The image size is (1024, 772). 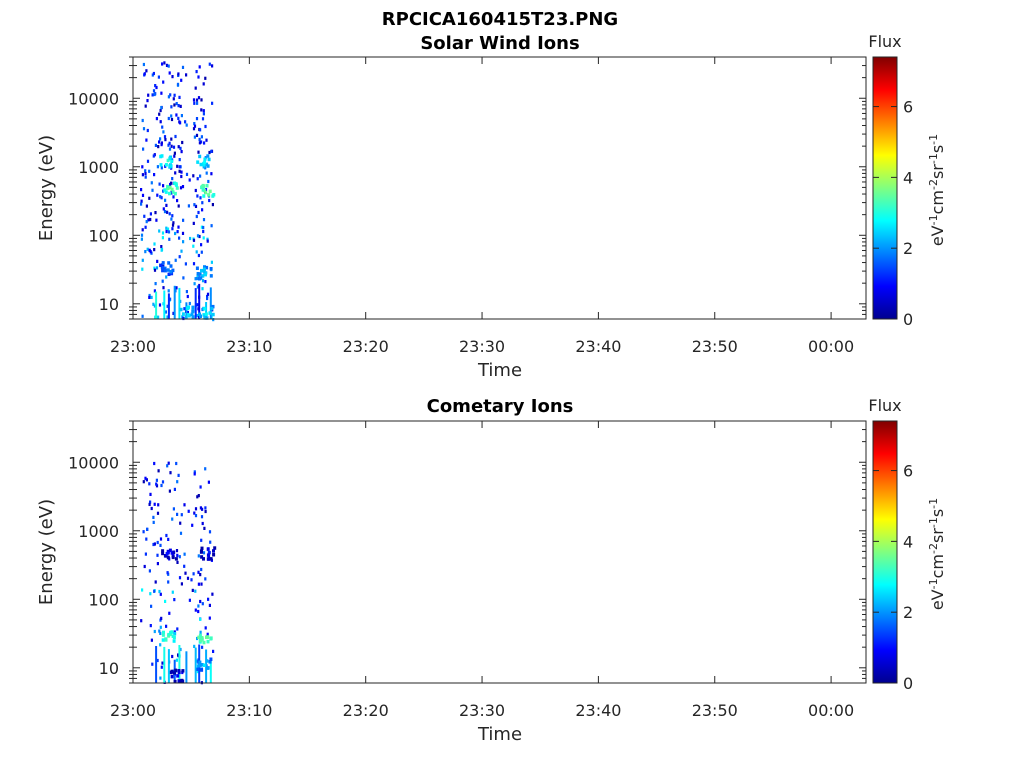 I want to click on colorbar, so click(x=885, y=552).